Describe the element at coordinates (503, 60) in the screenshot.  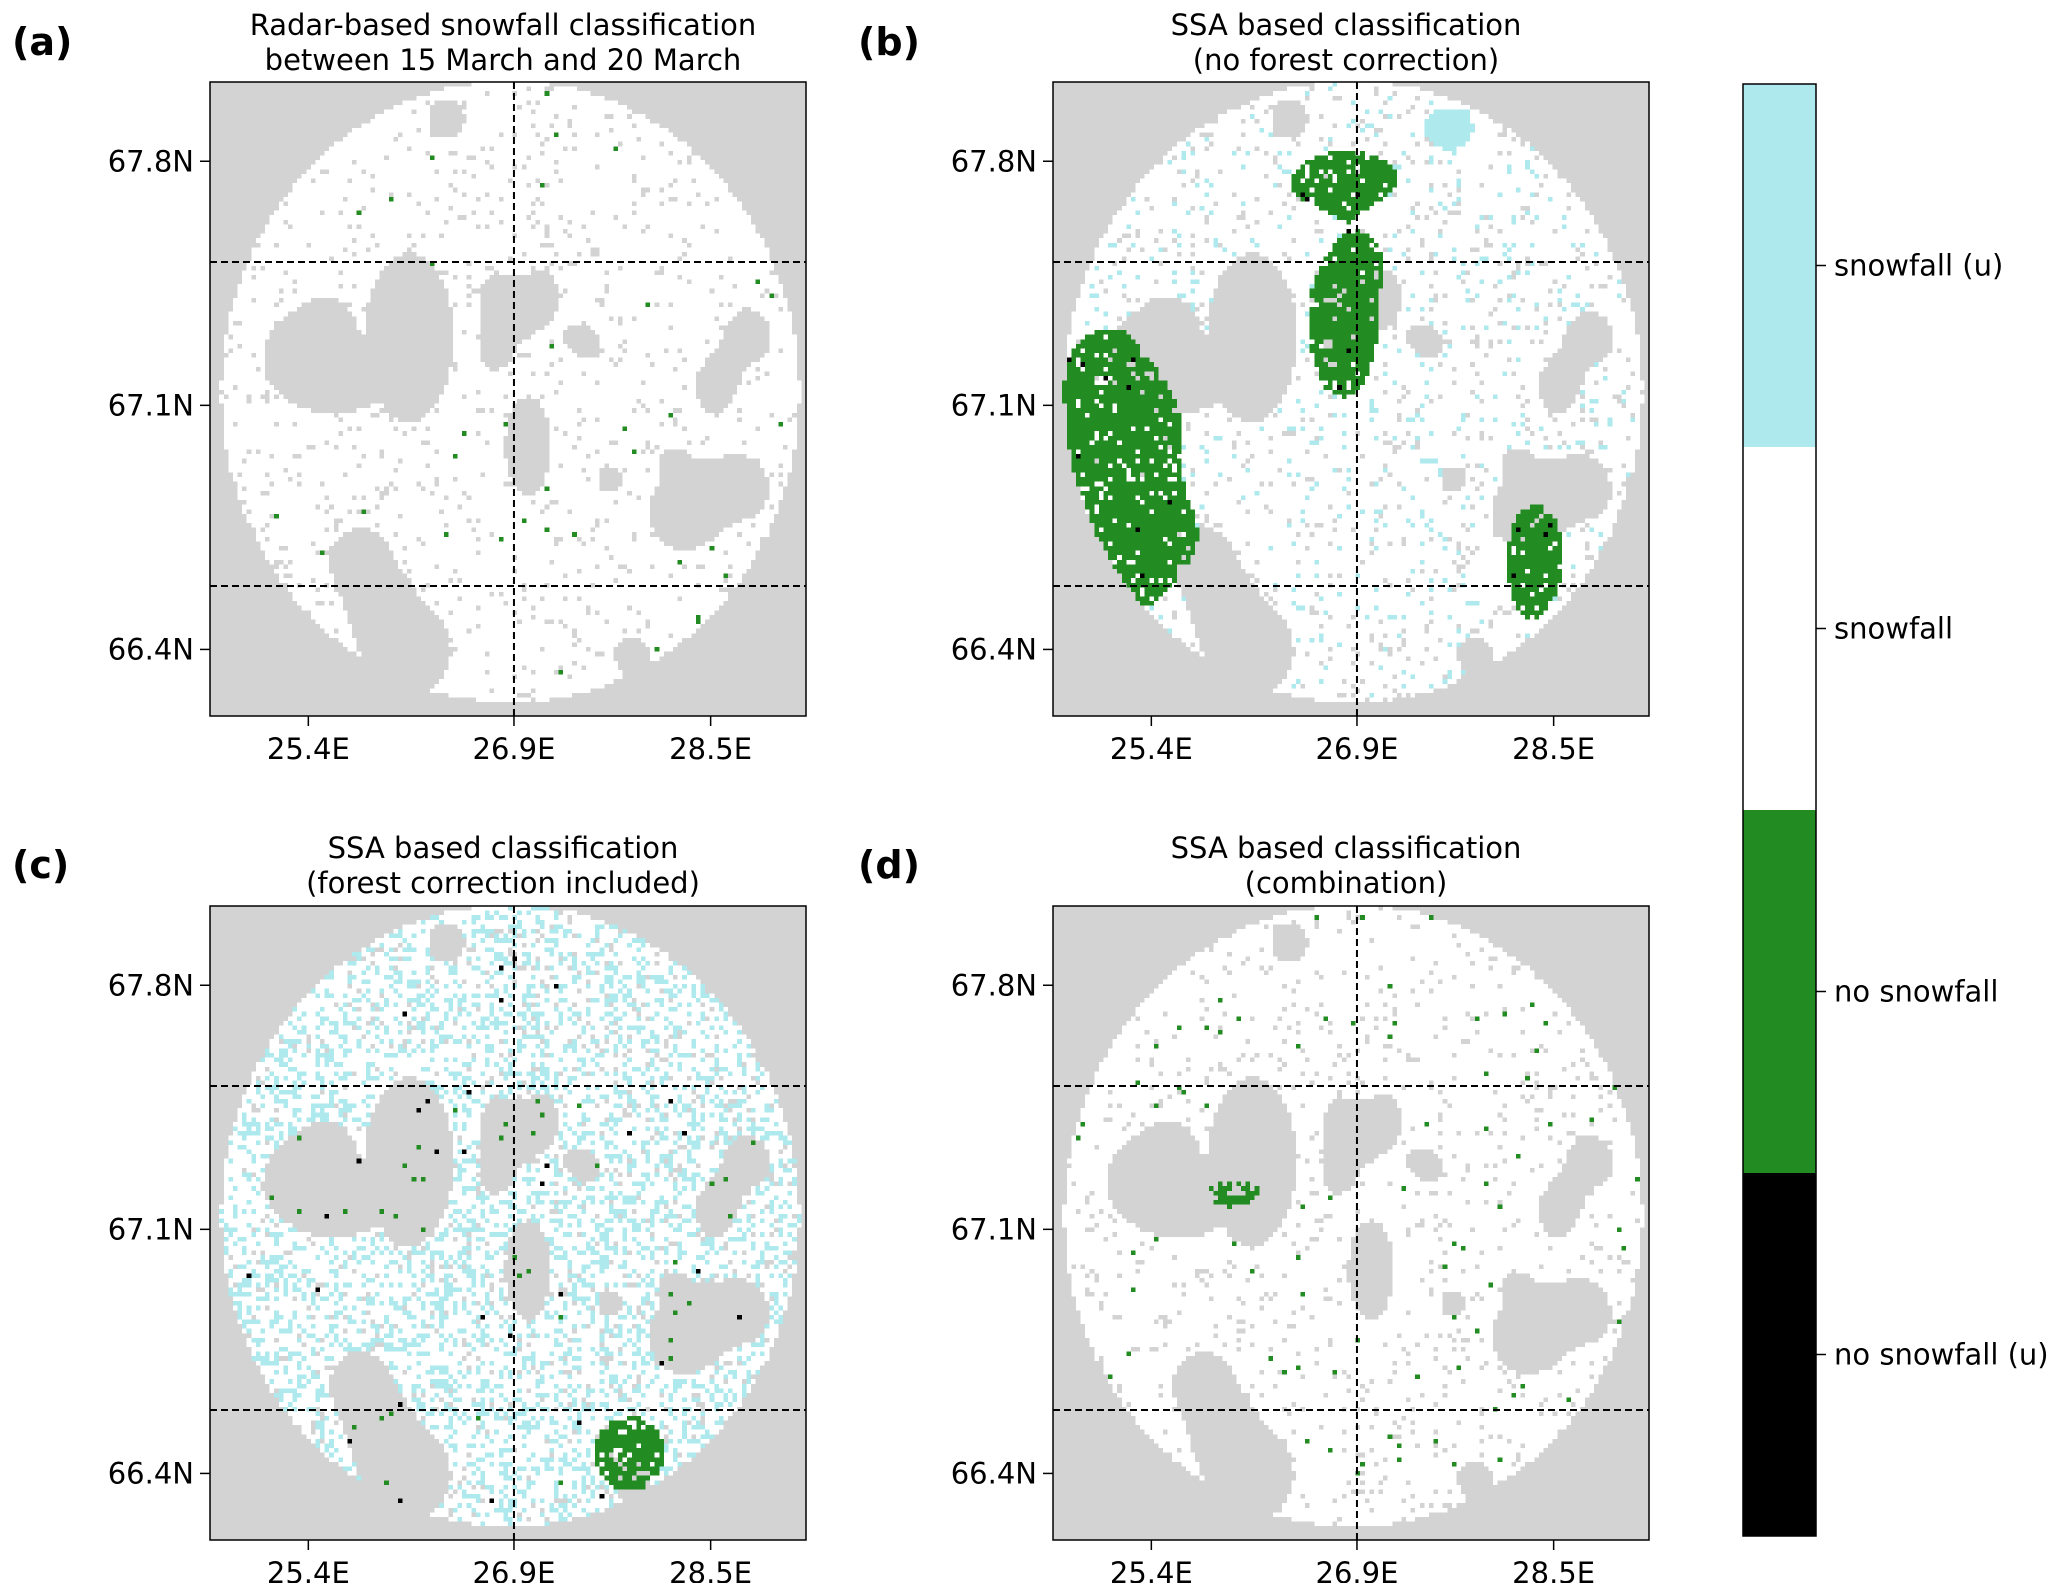
I see `panel-title: between 15 March and 20 March` at that location.